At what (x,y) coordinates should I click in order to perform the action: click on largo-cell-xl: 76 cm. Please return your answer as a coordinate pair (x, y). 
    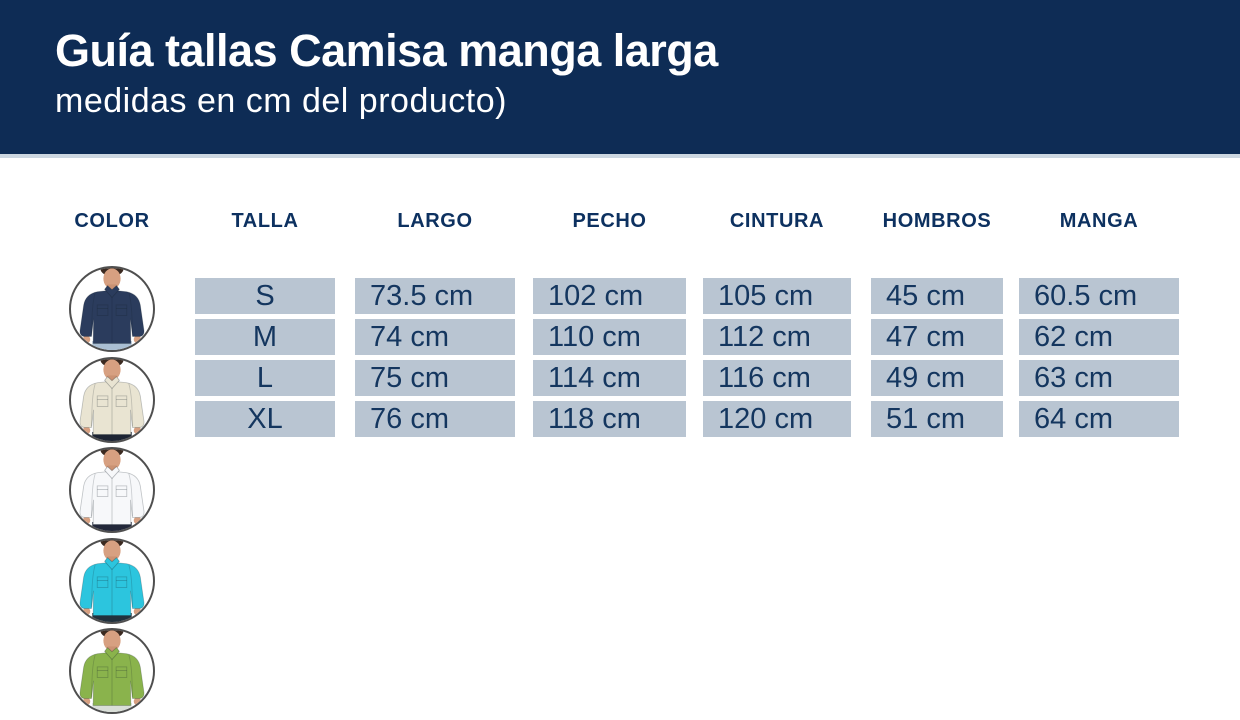
    Looking at the image, I should click on (435, 419).